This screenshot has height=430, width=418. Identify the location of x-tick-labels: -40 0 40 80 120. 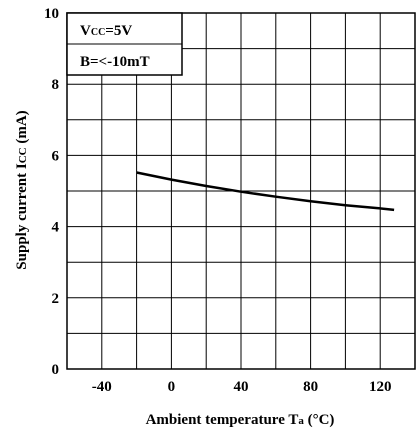
(242, 387).